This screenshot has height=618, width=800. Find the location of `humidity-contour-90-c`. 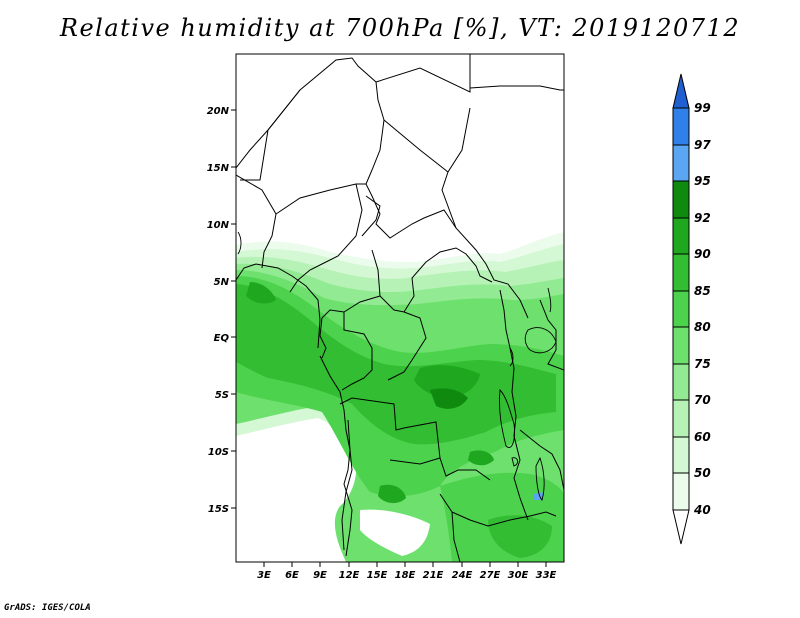

humidity-contour-90-c is located at coordinates (261, 293).